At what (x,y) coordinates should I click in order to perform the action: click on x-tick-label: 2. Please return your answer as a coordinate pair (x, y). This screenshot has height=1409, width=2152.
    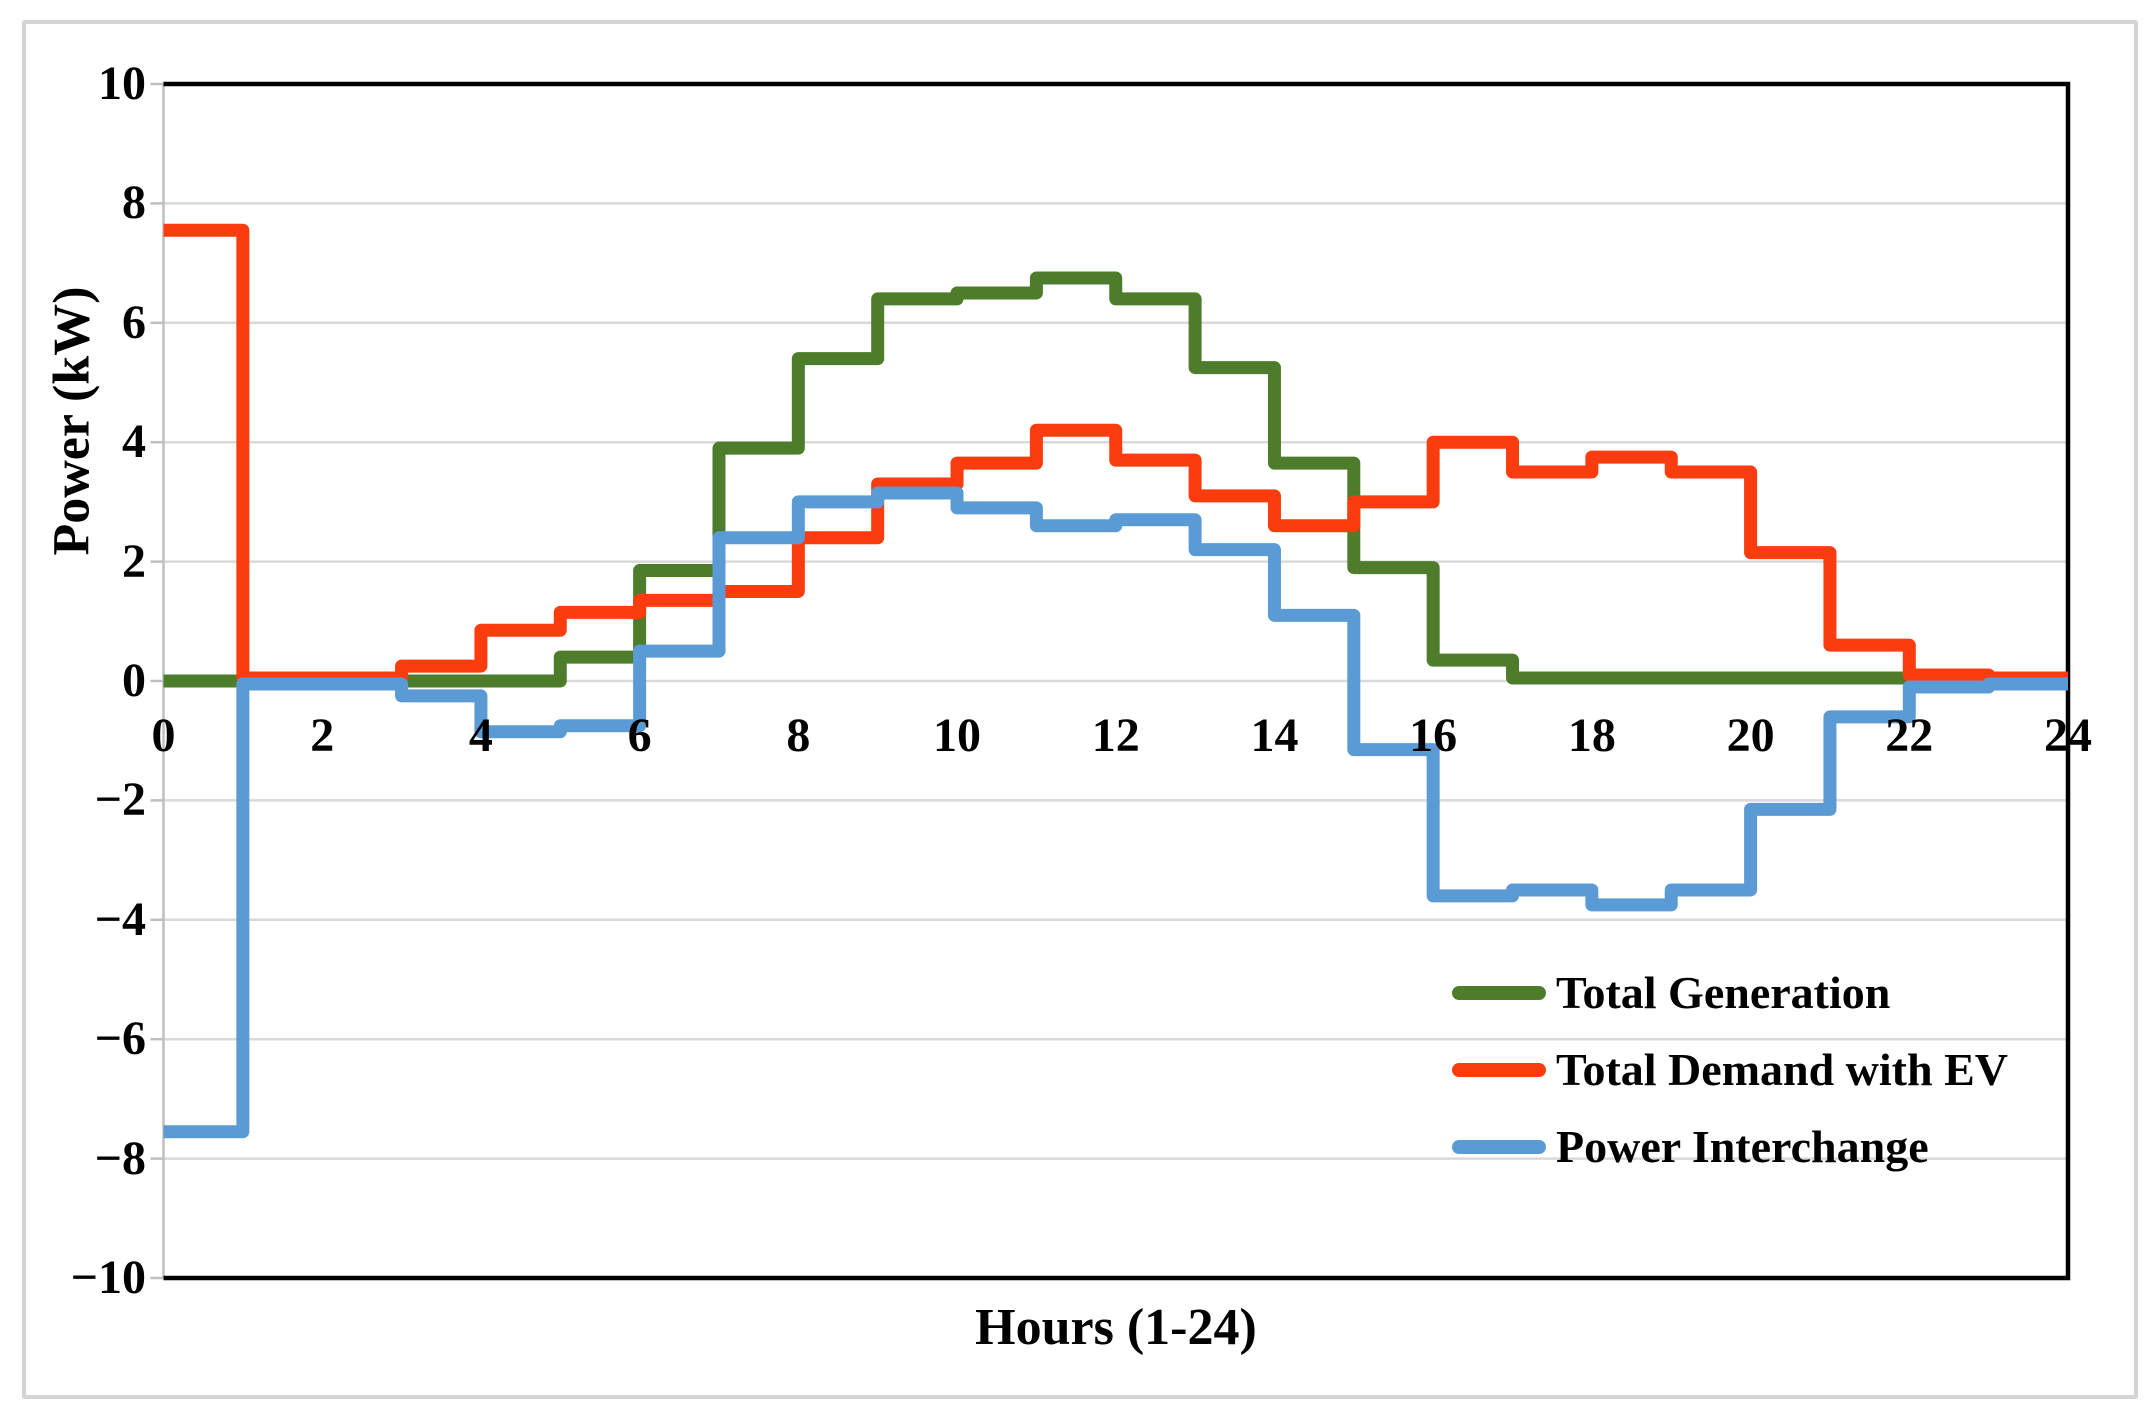
    Looking at the image, I should click on (322, 735).